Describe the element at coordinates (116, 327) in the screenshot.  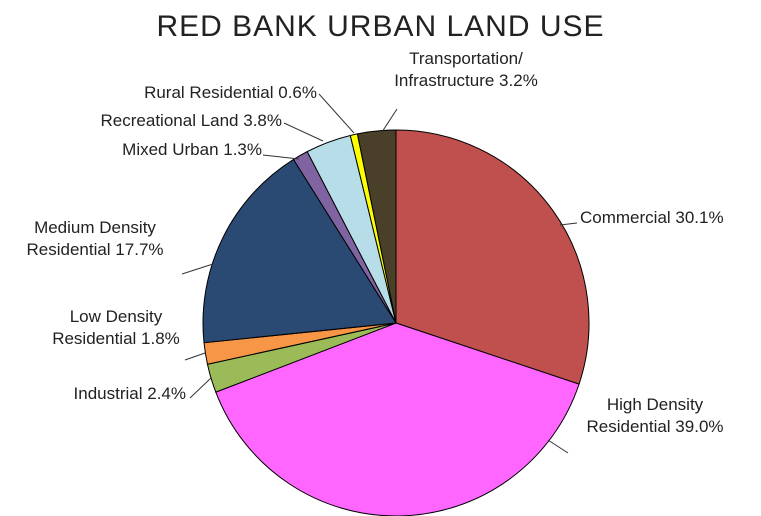
I see `slice-label: Low Density Residential 1.8%` at that location.